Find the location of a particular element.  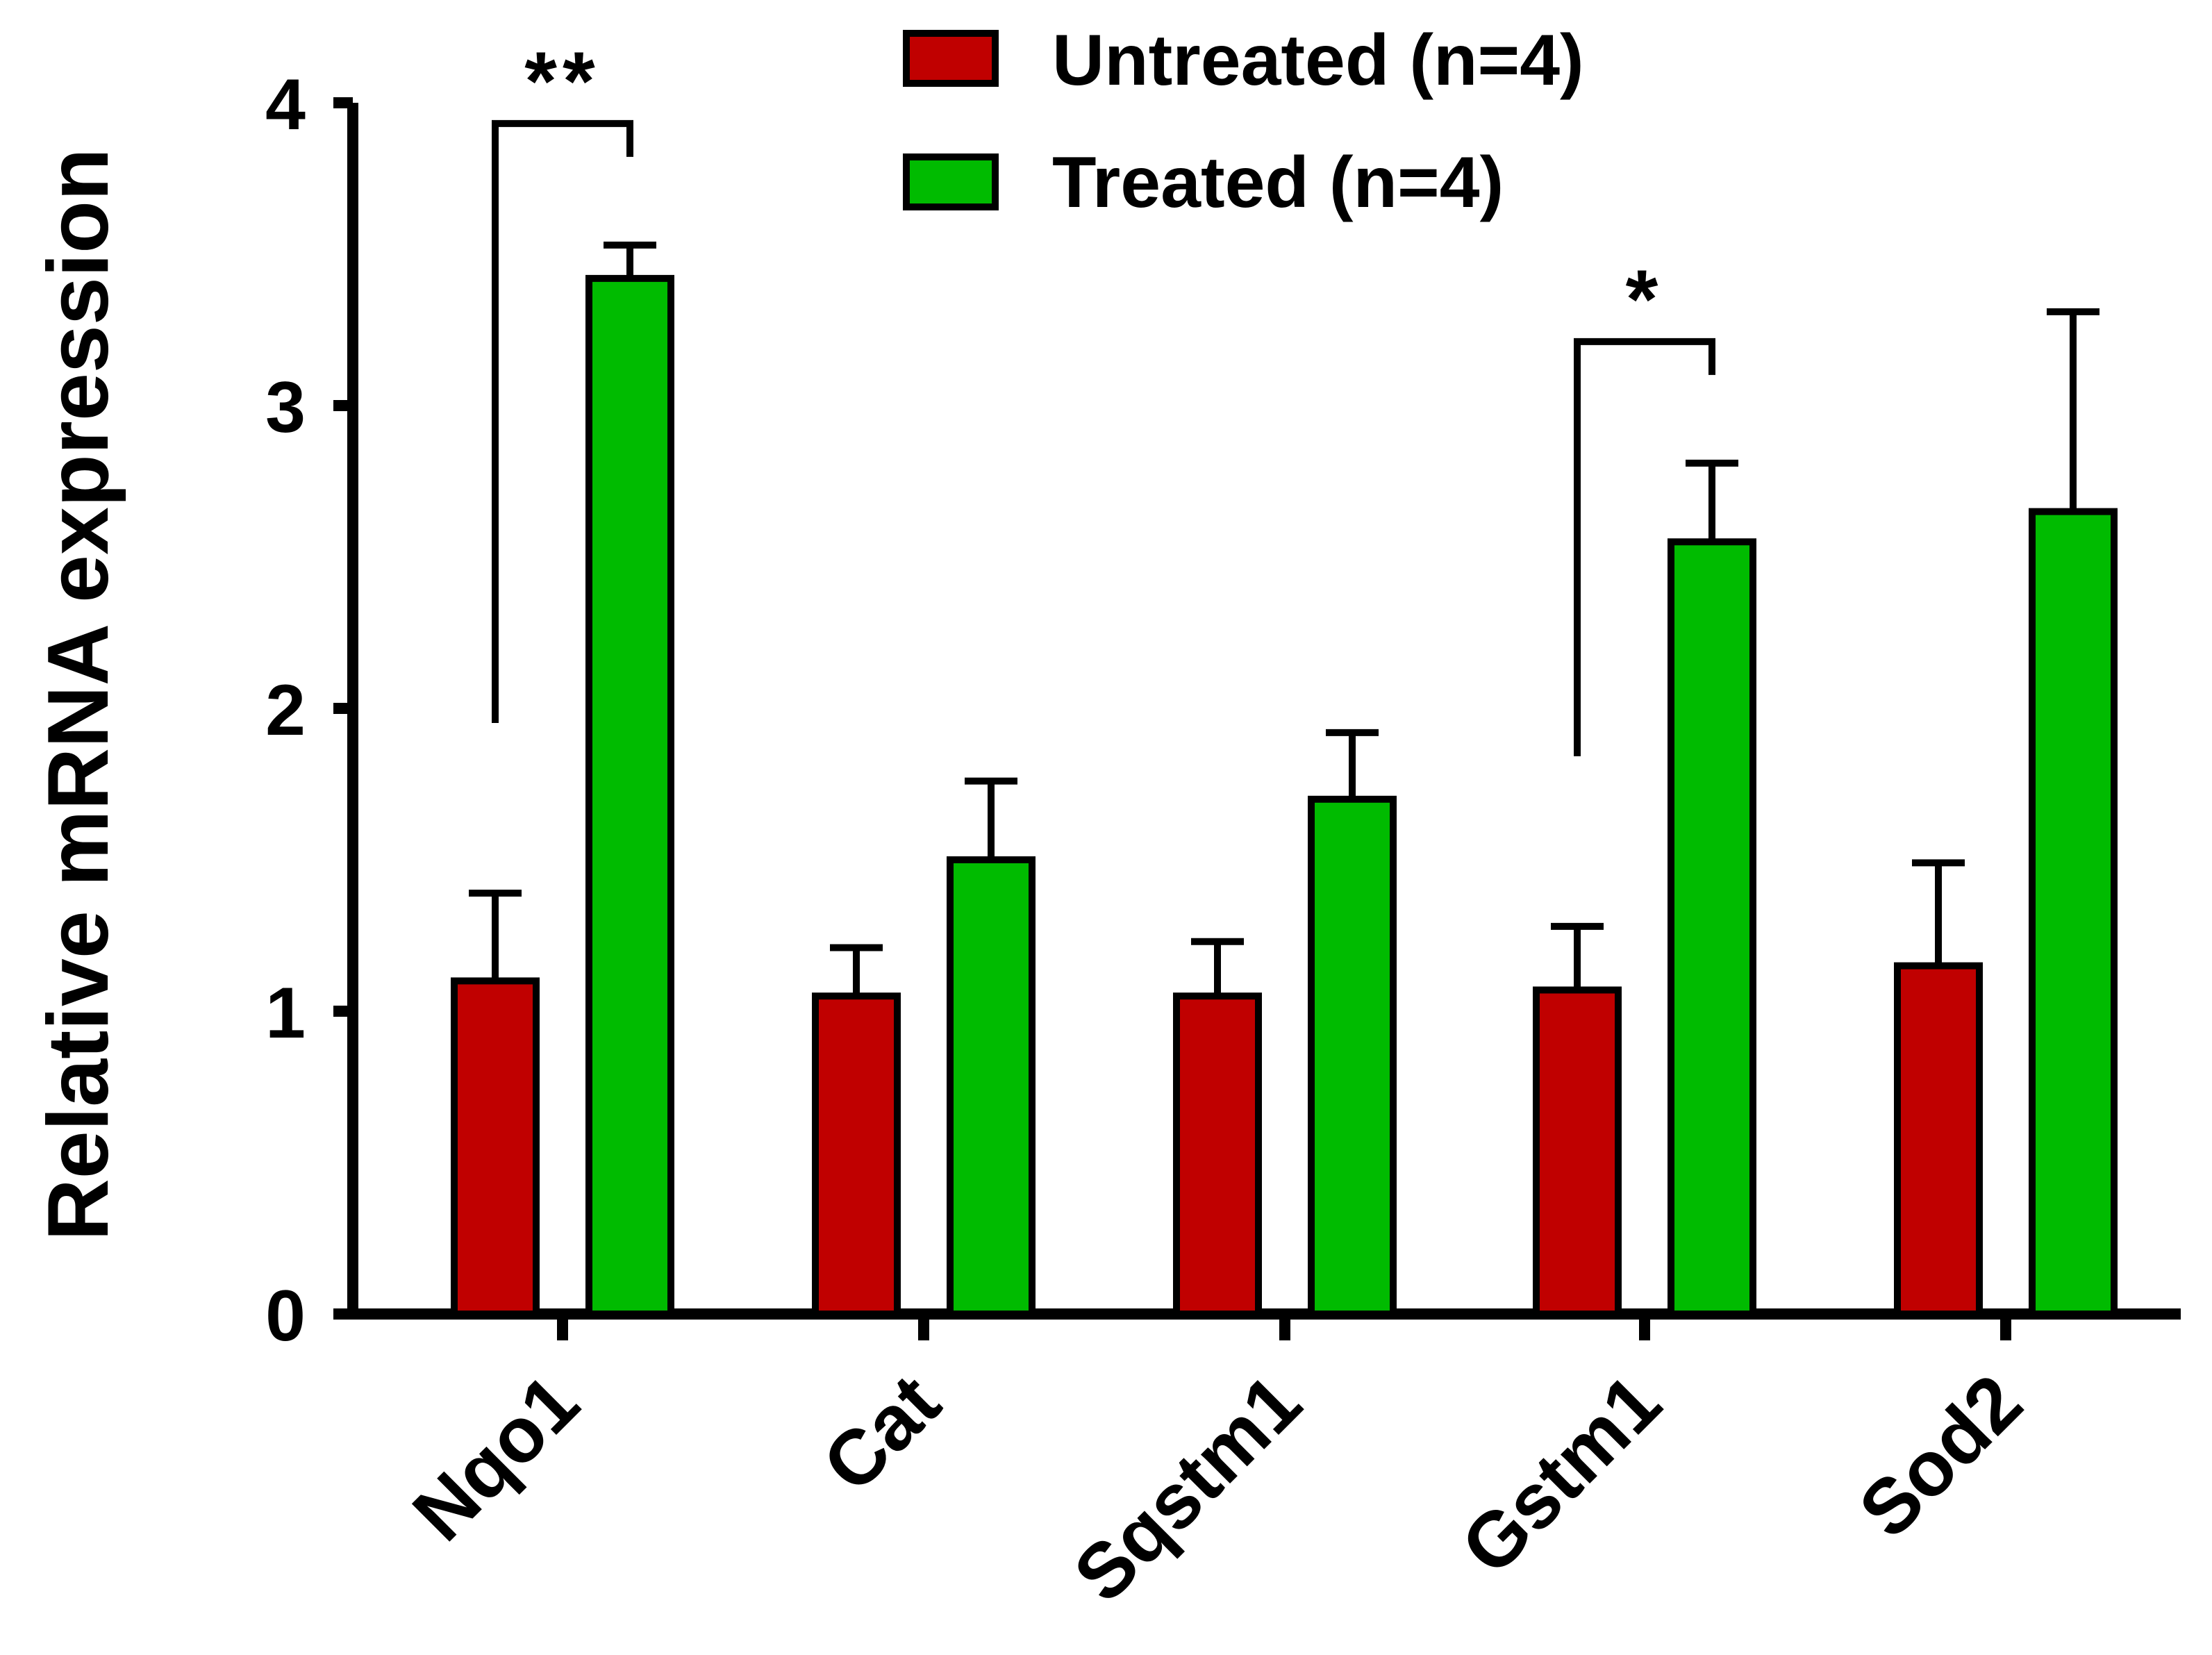

y-axis-title: Relative mRNA expression is located at coordinates (78, 694).